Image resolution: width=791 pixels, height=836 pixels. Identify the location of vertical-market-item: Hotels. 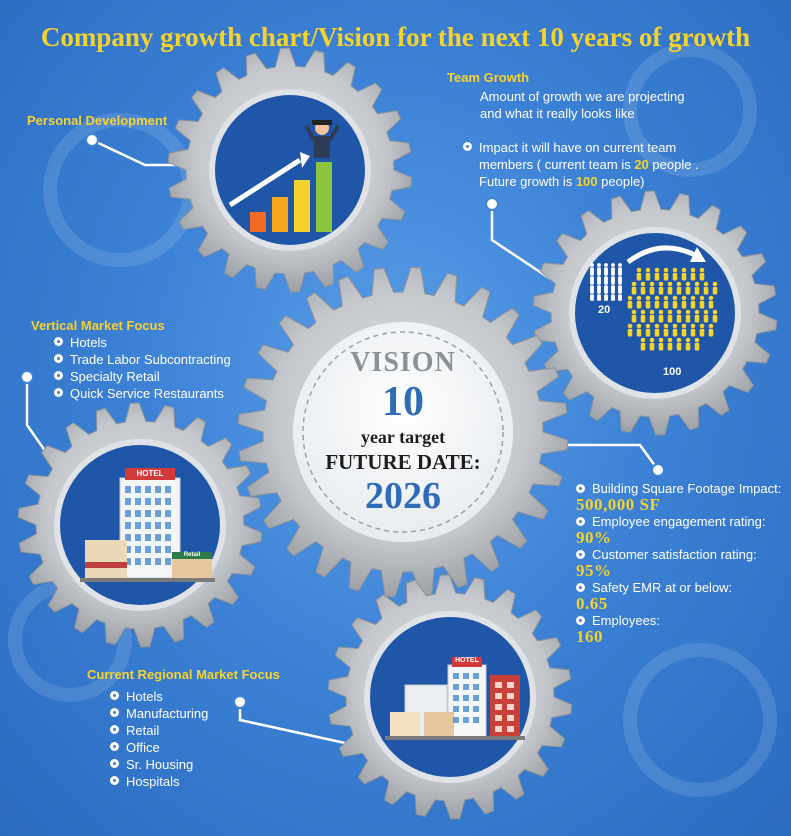
(142, 342).